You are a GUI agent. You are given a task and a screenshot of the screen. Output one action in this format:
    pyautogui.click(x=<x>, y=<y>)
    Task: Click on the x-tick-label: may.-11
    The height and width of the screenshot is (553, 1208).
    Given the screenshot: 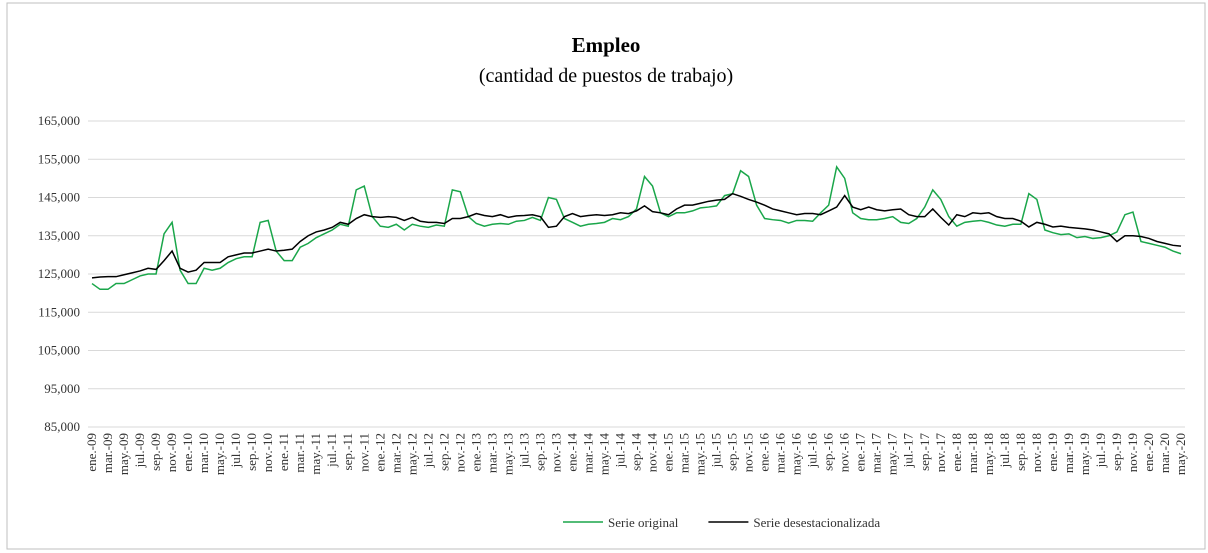 What is the action you would take?
    pyautogui.click(x=315, y=454)
    